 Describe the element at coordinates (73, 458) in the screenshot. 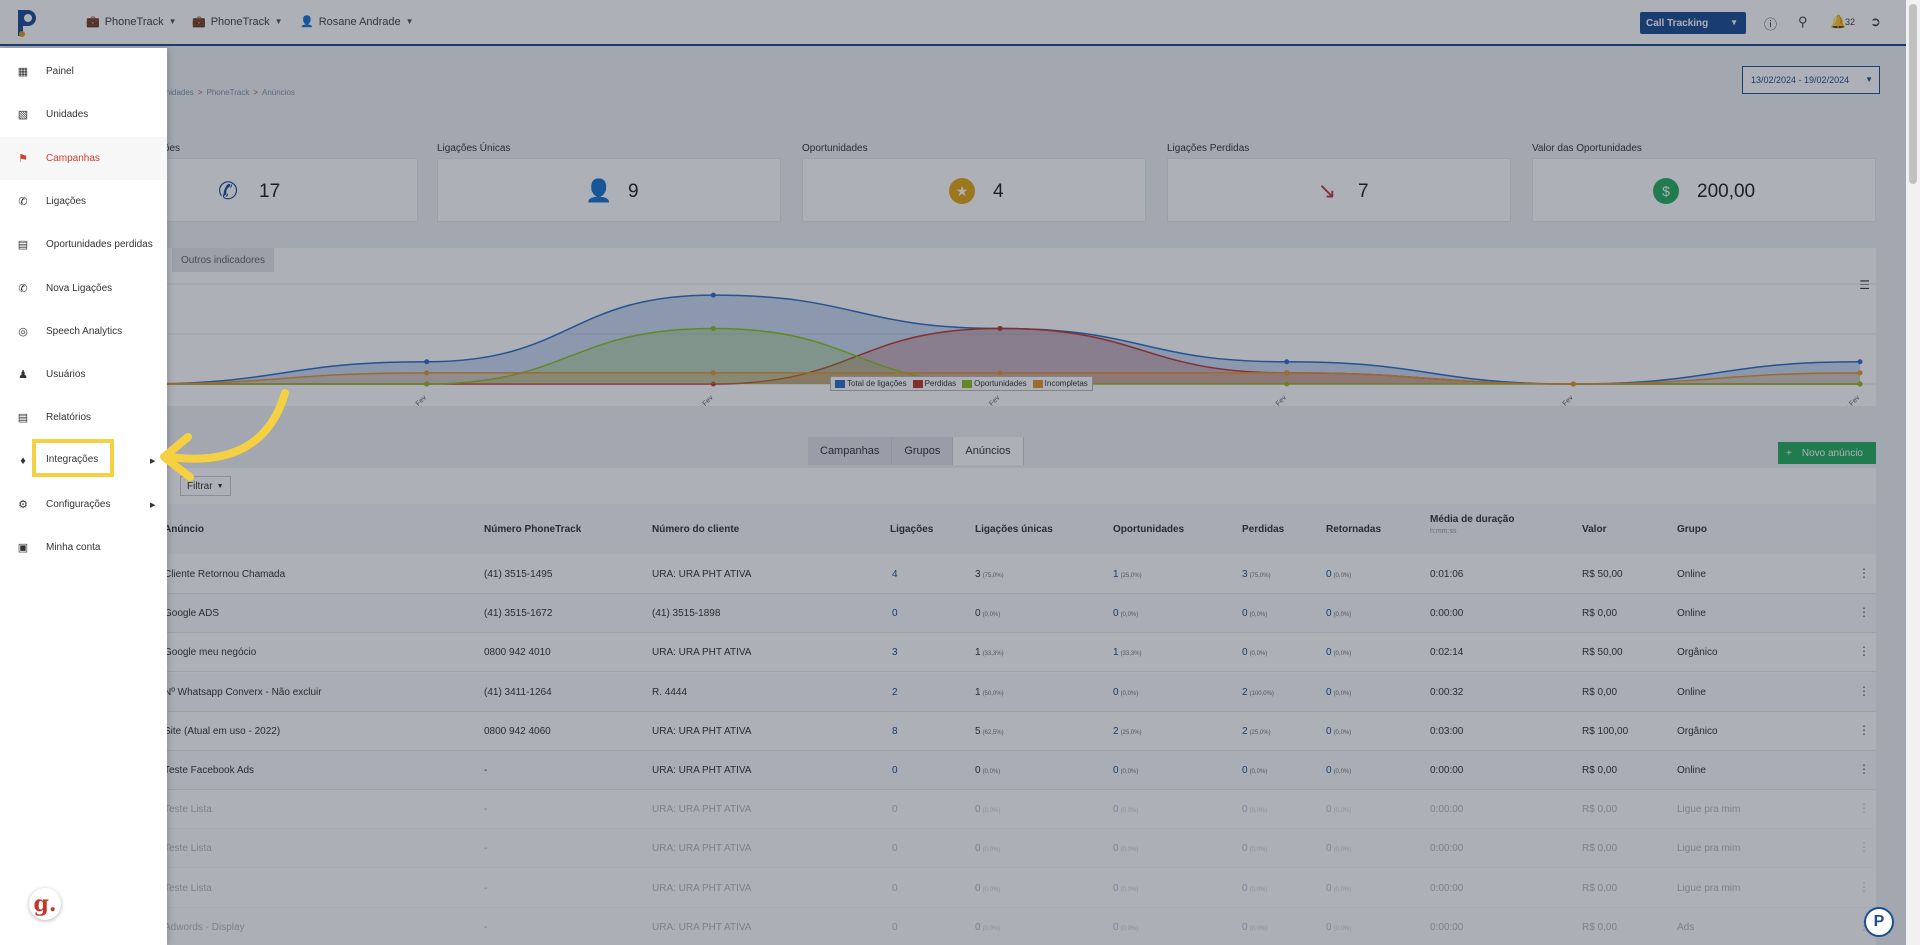

I see `integracoes-highlight: Integrações` at that location.